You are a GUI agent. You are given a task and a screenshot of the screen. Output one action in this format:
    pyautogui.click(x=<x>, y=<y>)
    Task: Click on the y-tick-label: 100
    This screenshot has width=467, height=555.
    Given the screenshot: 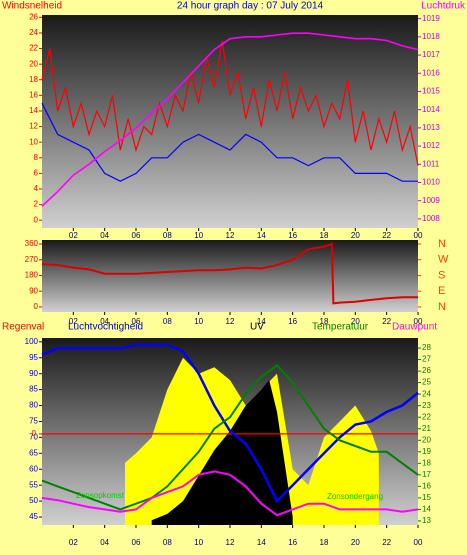 What is the action you would take?
    pyautogui.click(x=32, y=341)
    